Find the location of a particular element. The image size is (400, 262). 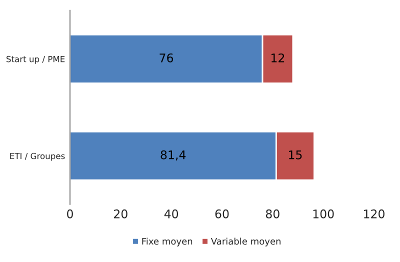

y-tick-label: ETI / Groupes is located at coordinates (37, 156).